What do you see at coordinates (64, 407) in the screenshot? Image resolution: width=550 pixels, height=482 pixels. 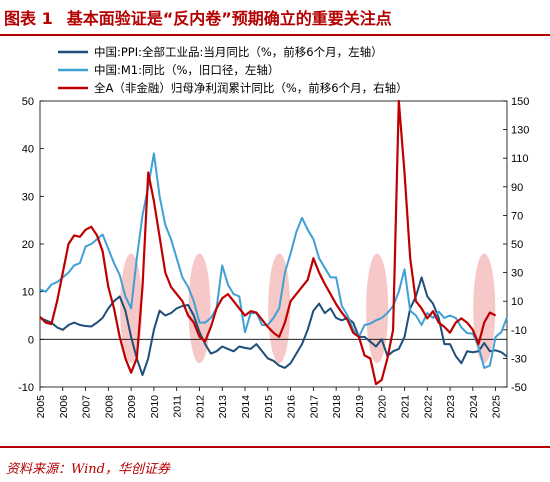 I see `x-tick-label: 2006` at bounding box center [64, 407].